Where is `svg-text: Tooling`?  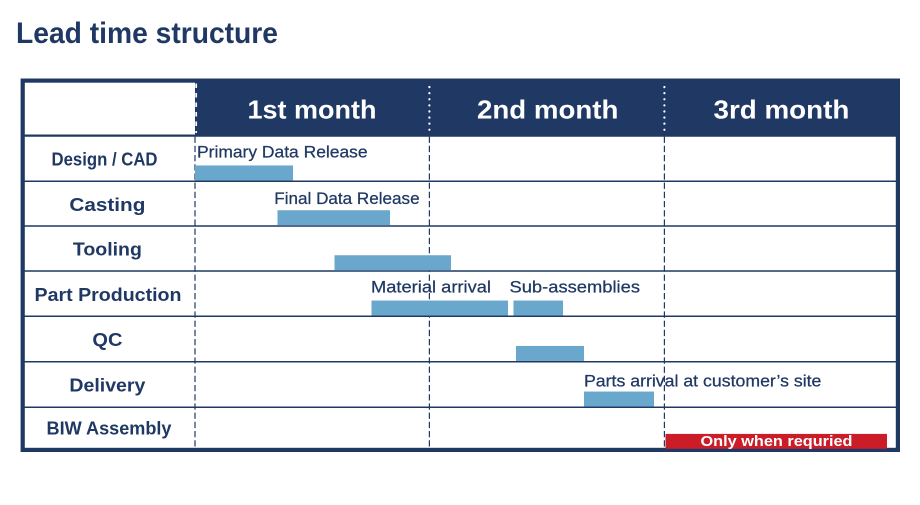 svg-text: Tooling is located at coordinates (107, 250).